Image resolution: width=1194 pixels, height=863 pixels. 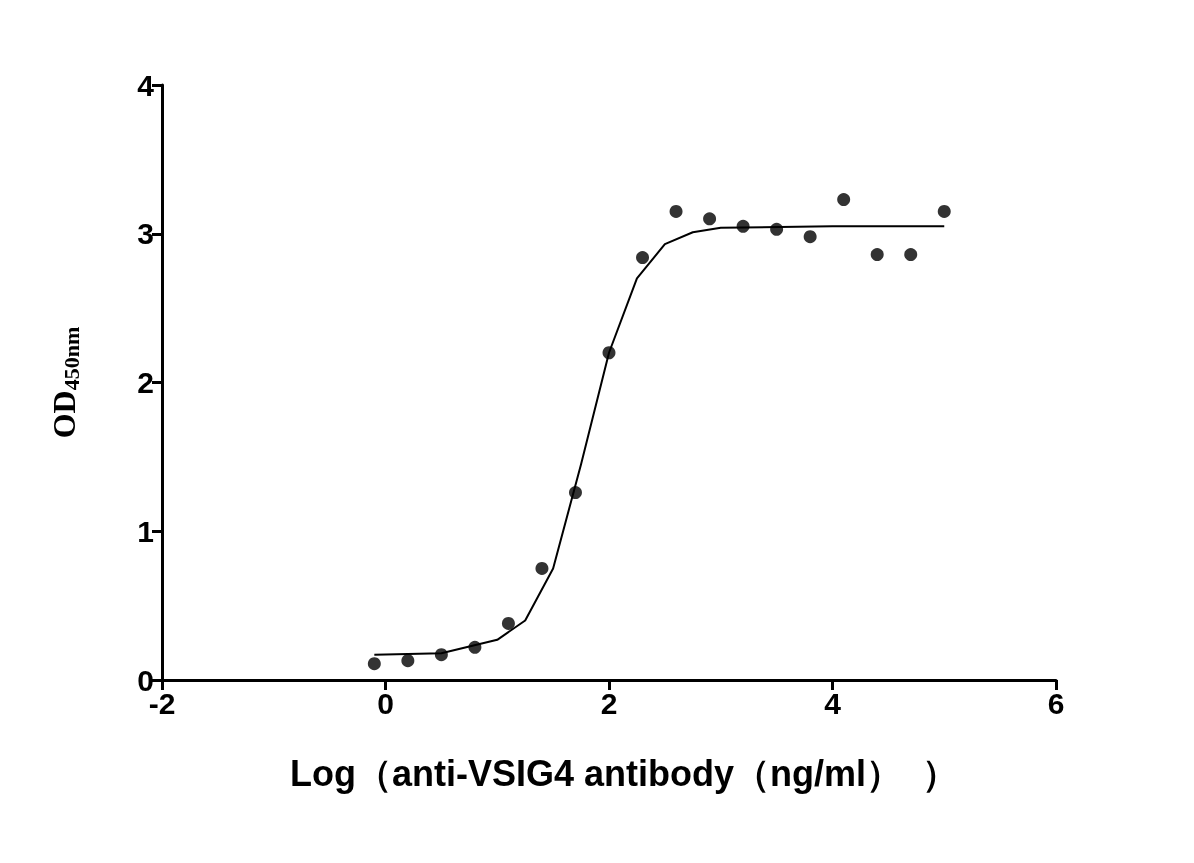 What do you see at coordinates (145, 531) in the screenshot?
I see `y-tick-label: 1` at bounding box center [145, 531].